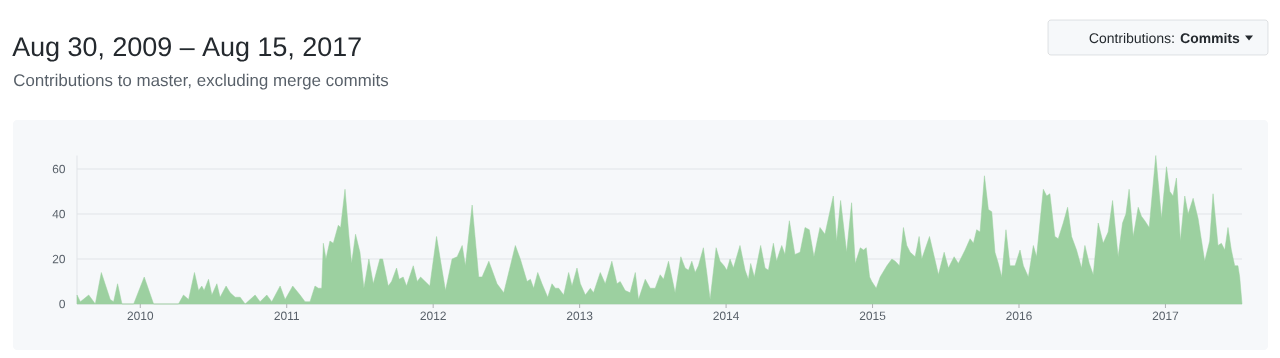  I want to click on y-tick-label: 20, so click(59, 259).